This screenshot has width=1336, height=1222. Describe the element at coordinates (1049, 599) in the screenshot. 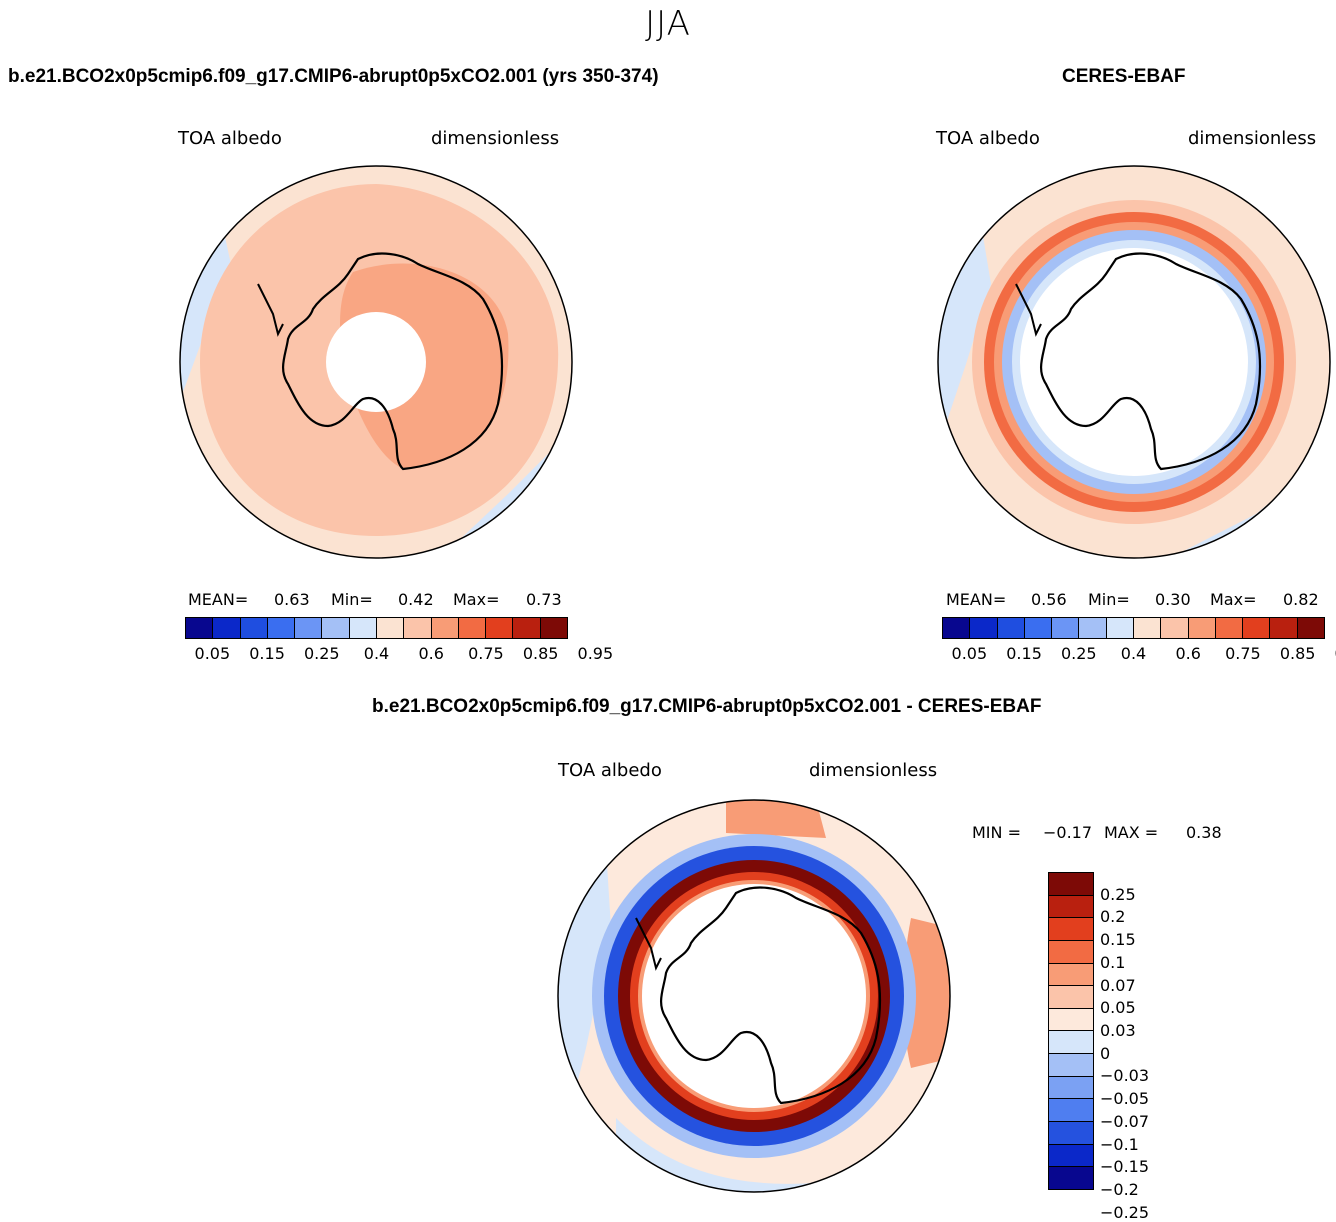

I see `obs-mean-value: 0.56` at that location.